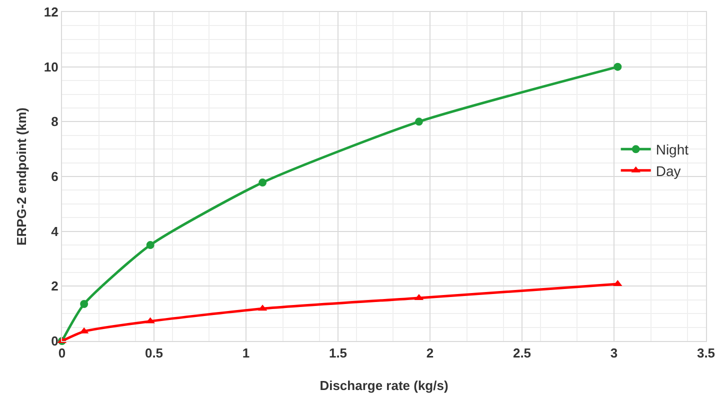 The height and width of the screenshot is (399, 716). Describe the element at coordinates (614, 353) in the screenshot. I see `x-tick-label: 3` at that location.